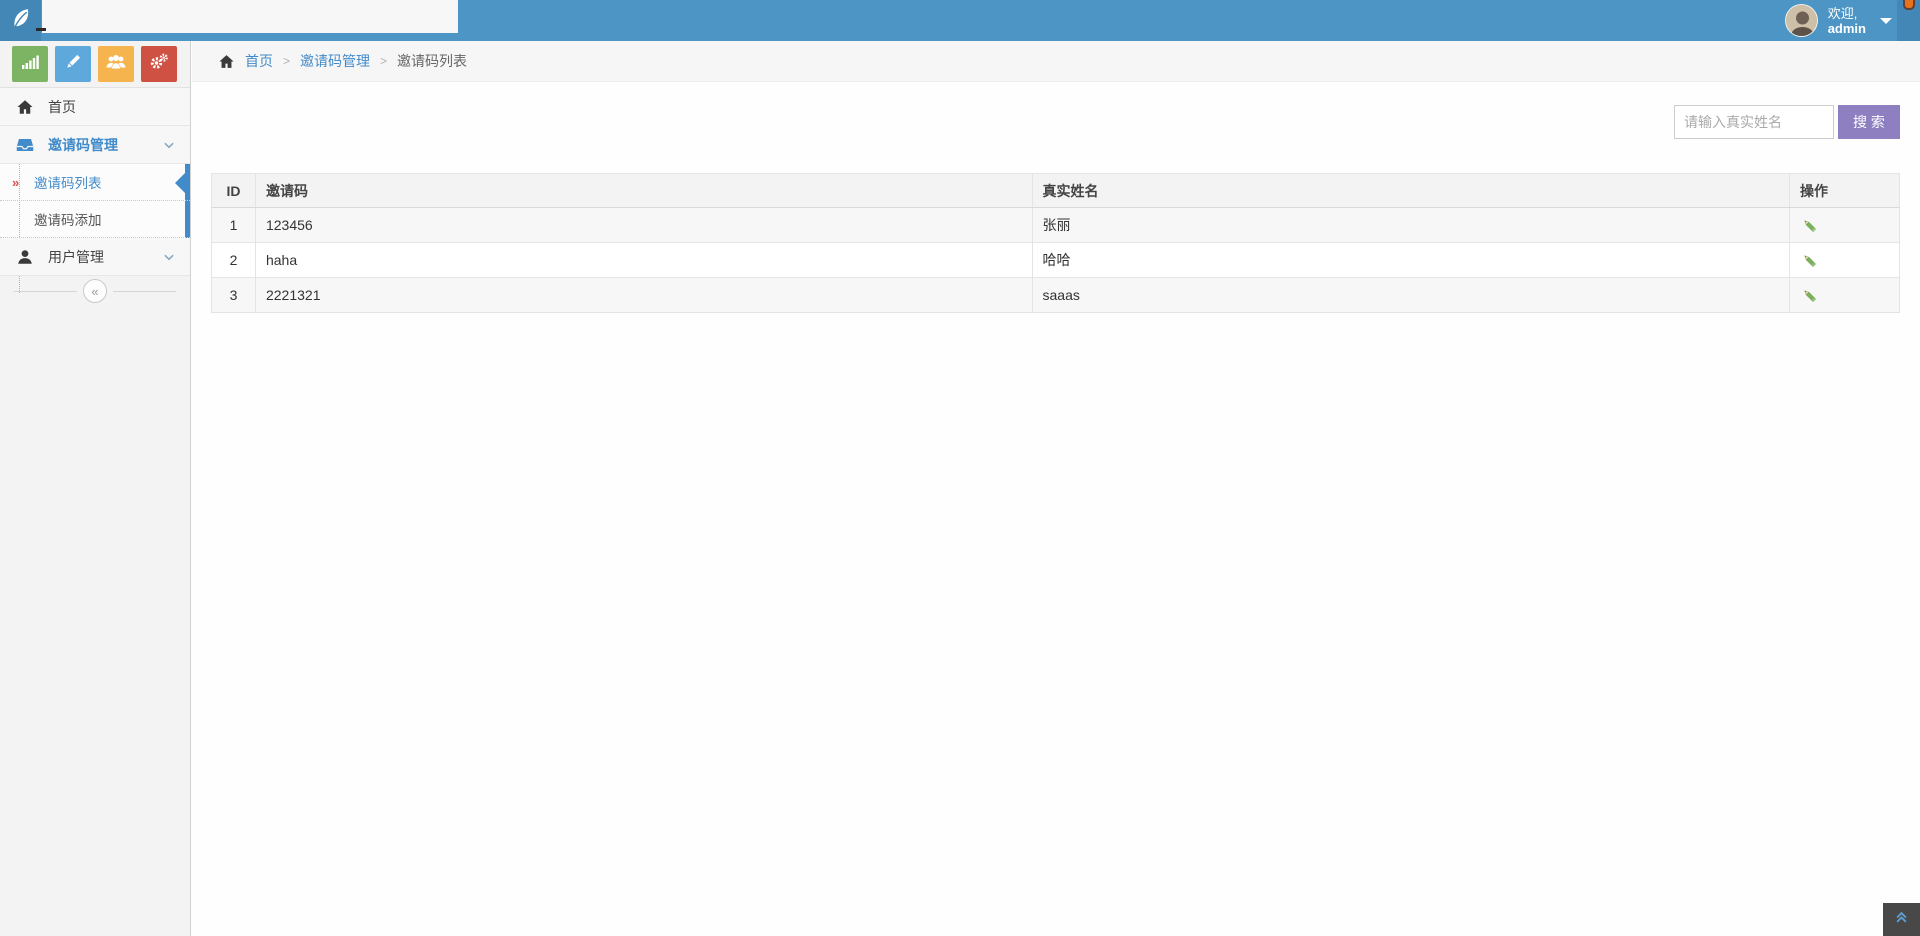  I want to click on sidebar-item-label: 首页, so click(62, 106).